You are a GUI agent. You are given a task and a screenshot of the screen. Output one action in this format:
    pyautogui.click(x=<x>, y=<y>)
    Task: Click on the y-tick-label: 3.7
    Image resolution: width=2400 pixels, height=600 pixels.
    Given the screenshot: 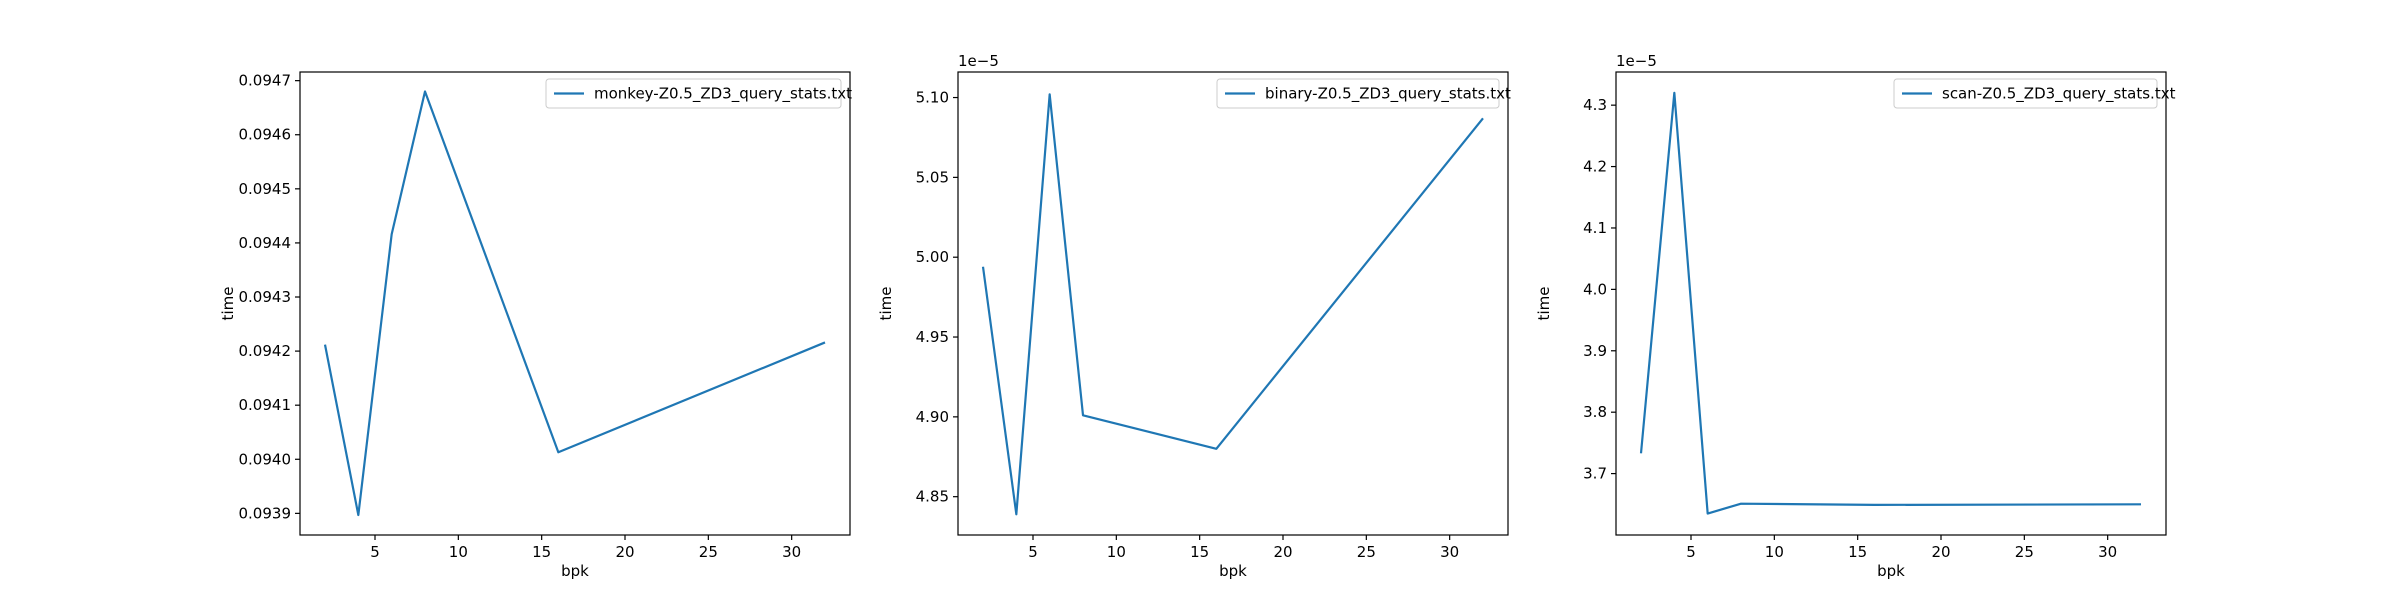 What is the action you would take?
    pyautogui.click(x=1595, y=474)
    